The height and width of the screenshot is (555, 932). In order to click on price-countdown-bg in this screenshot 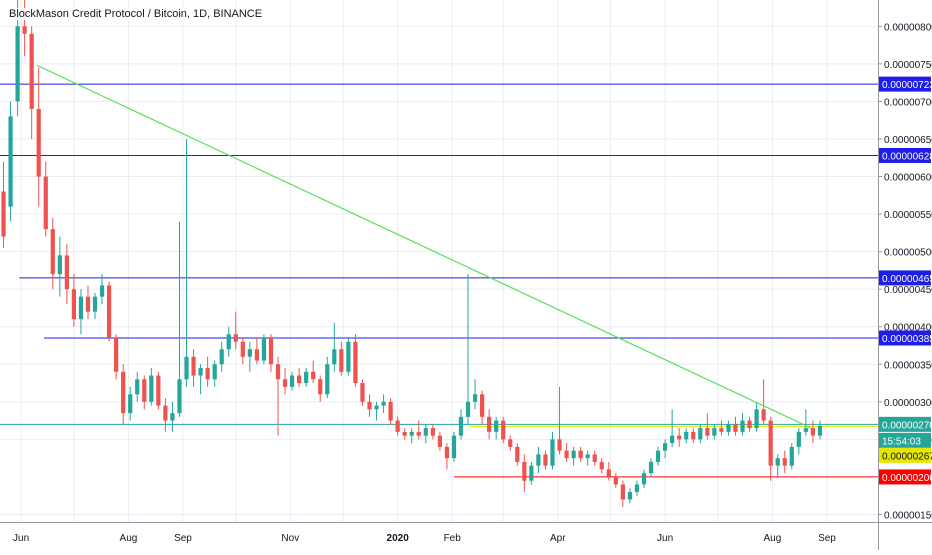, I will do `click(905, 440)`.